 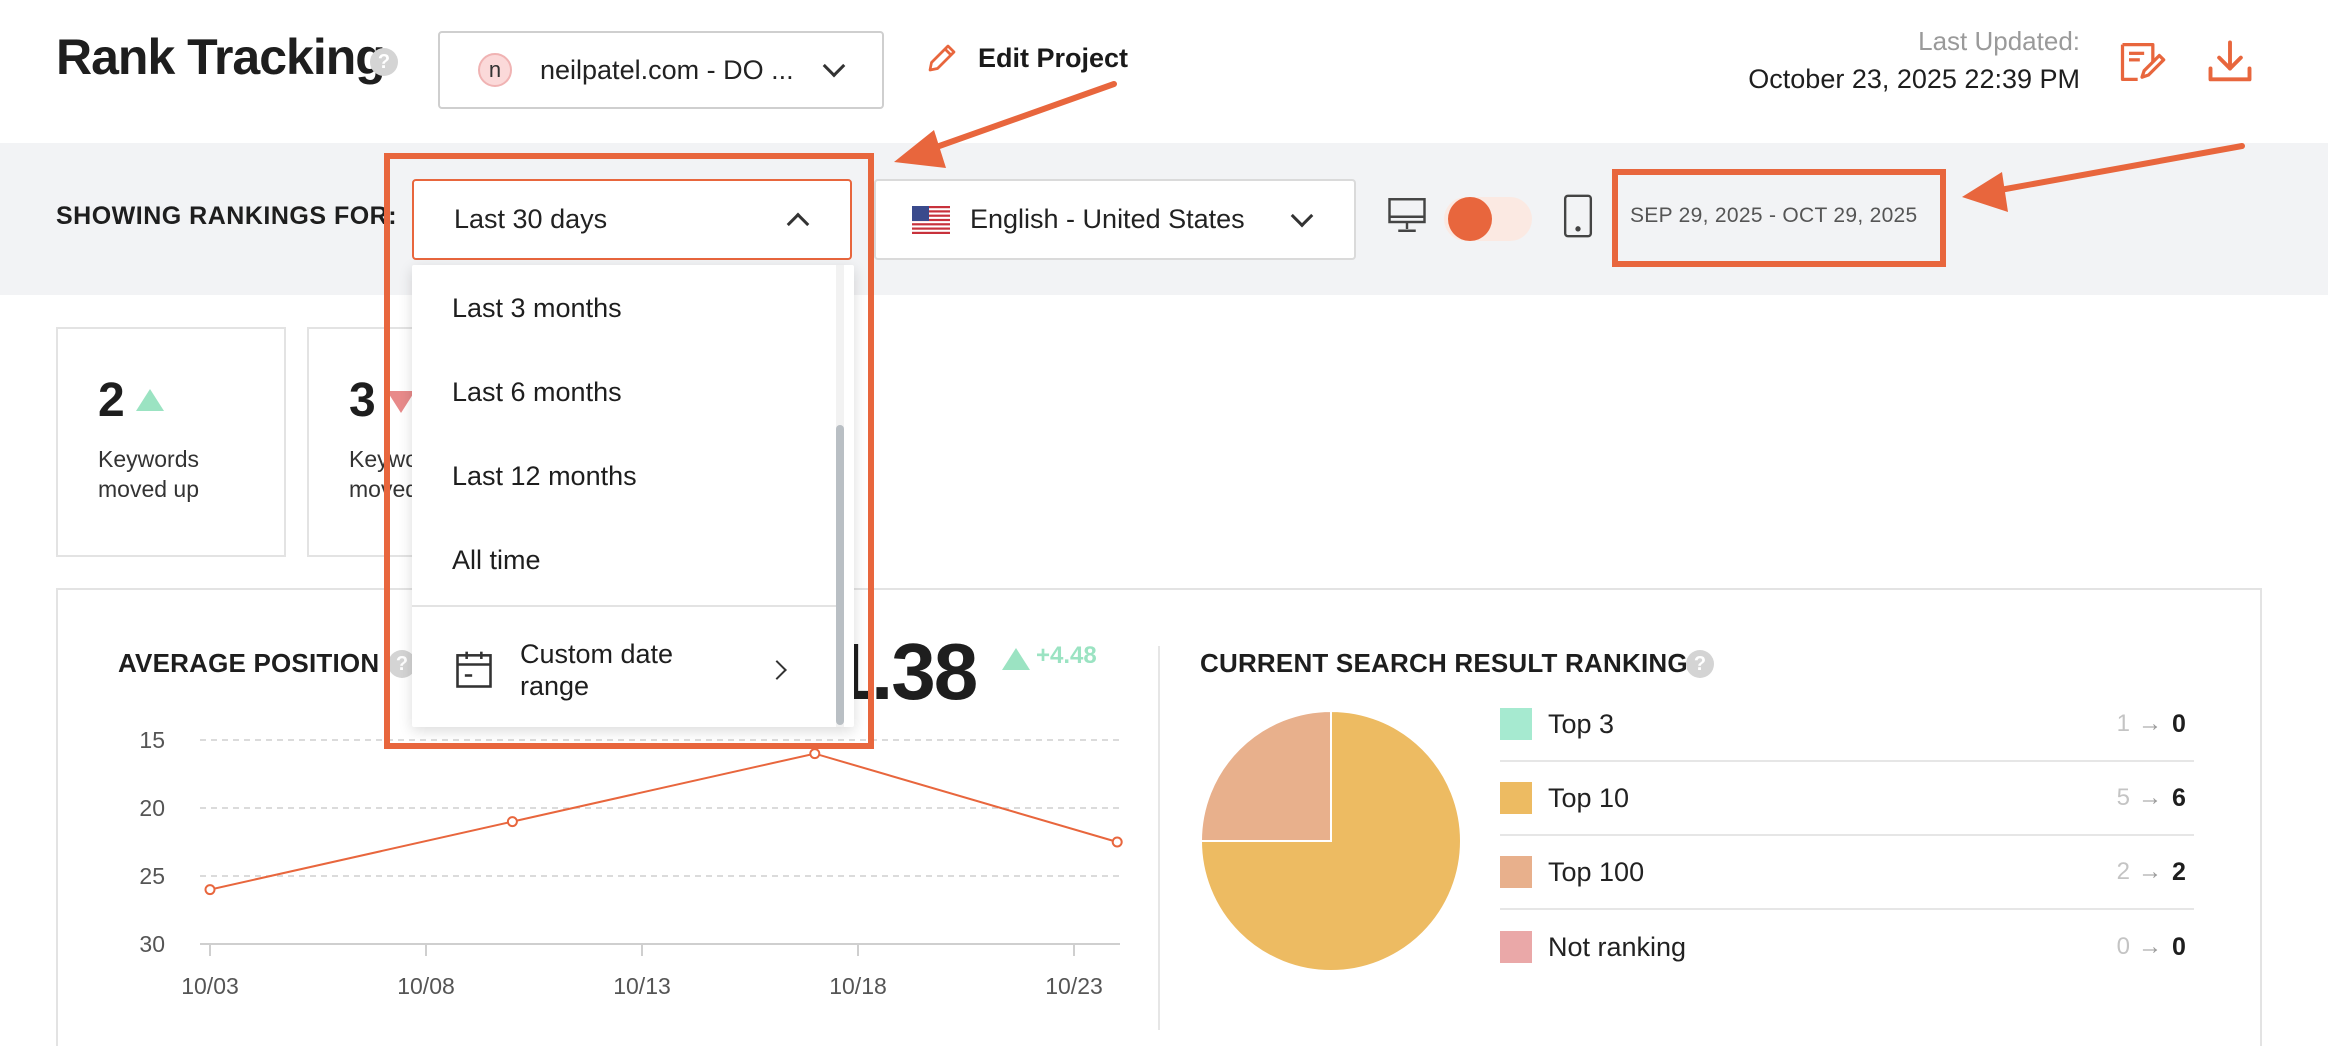 I want to click on mobile-icon, so click(x=1578, y=216).